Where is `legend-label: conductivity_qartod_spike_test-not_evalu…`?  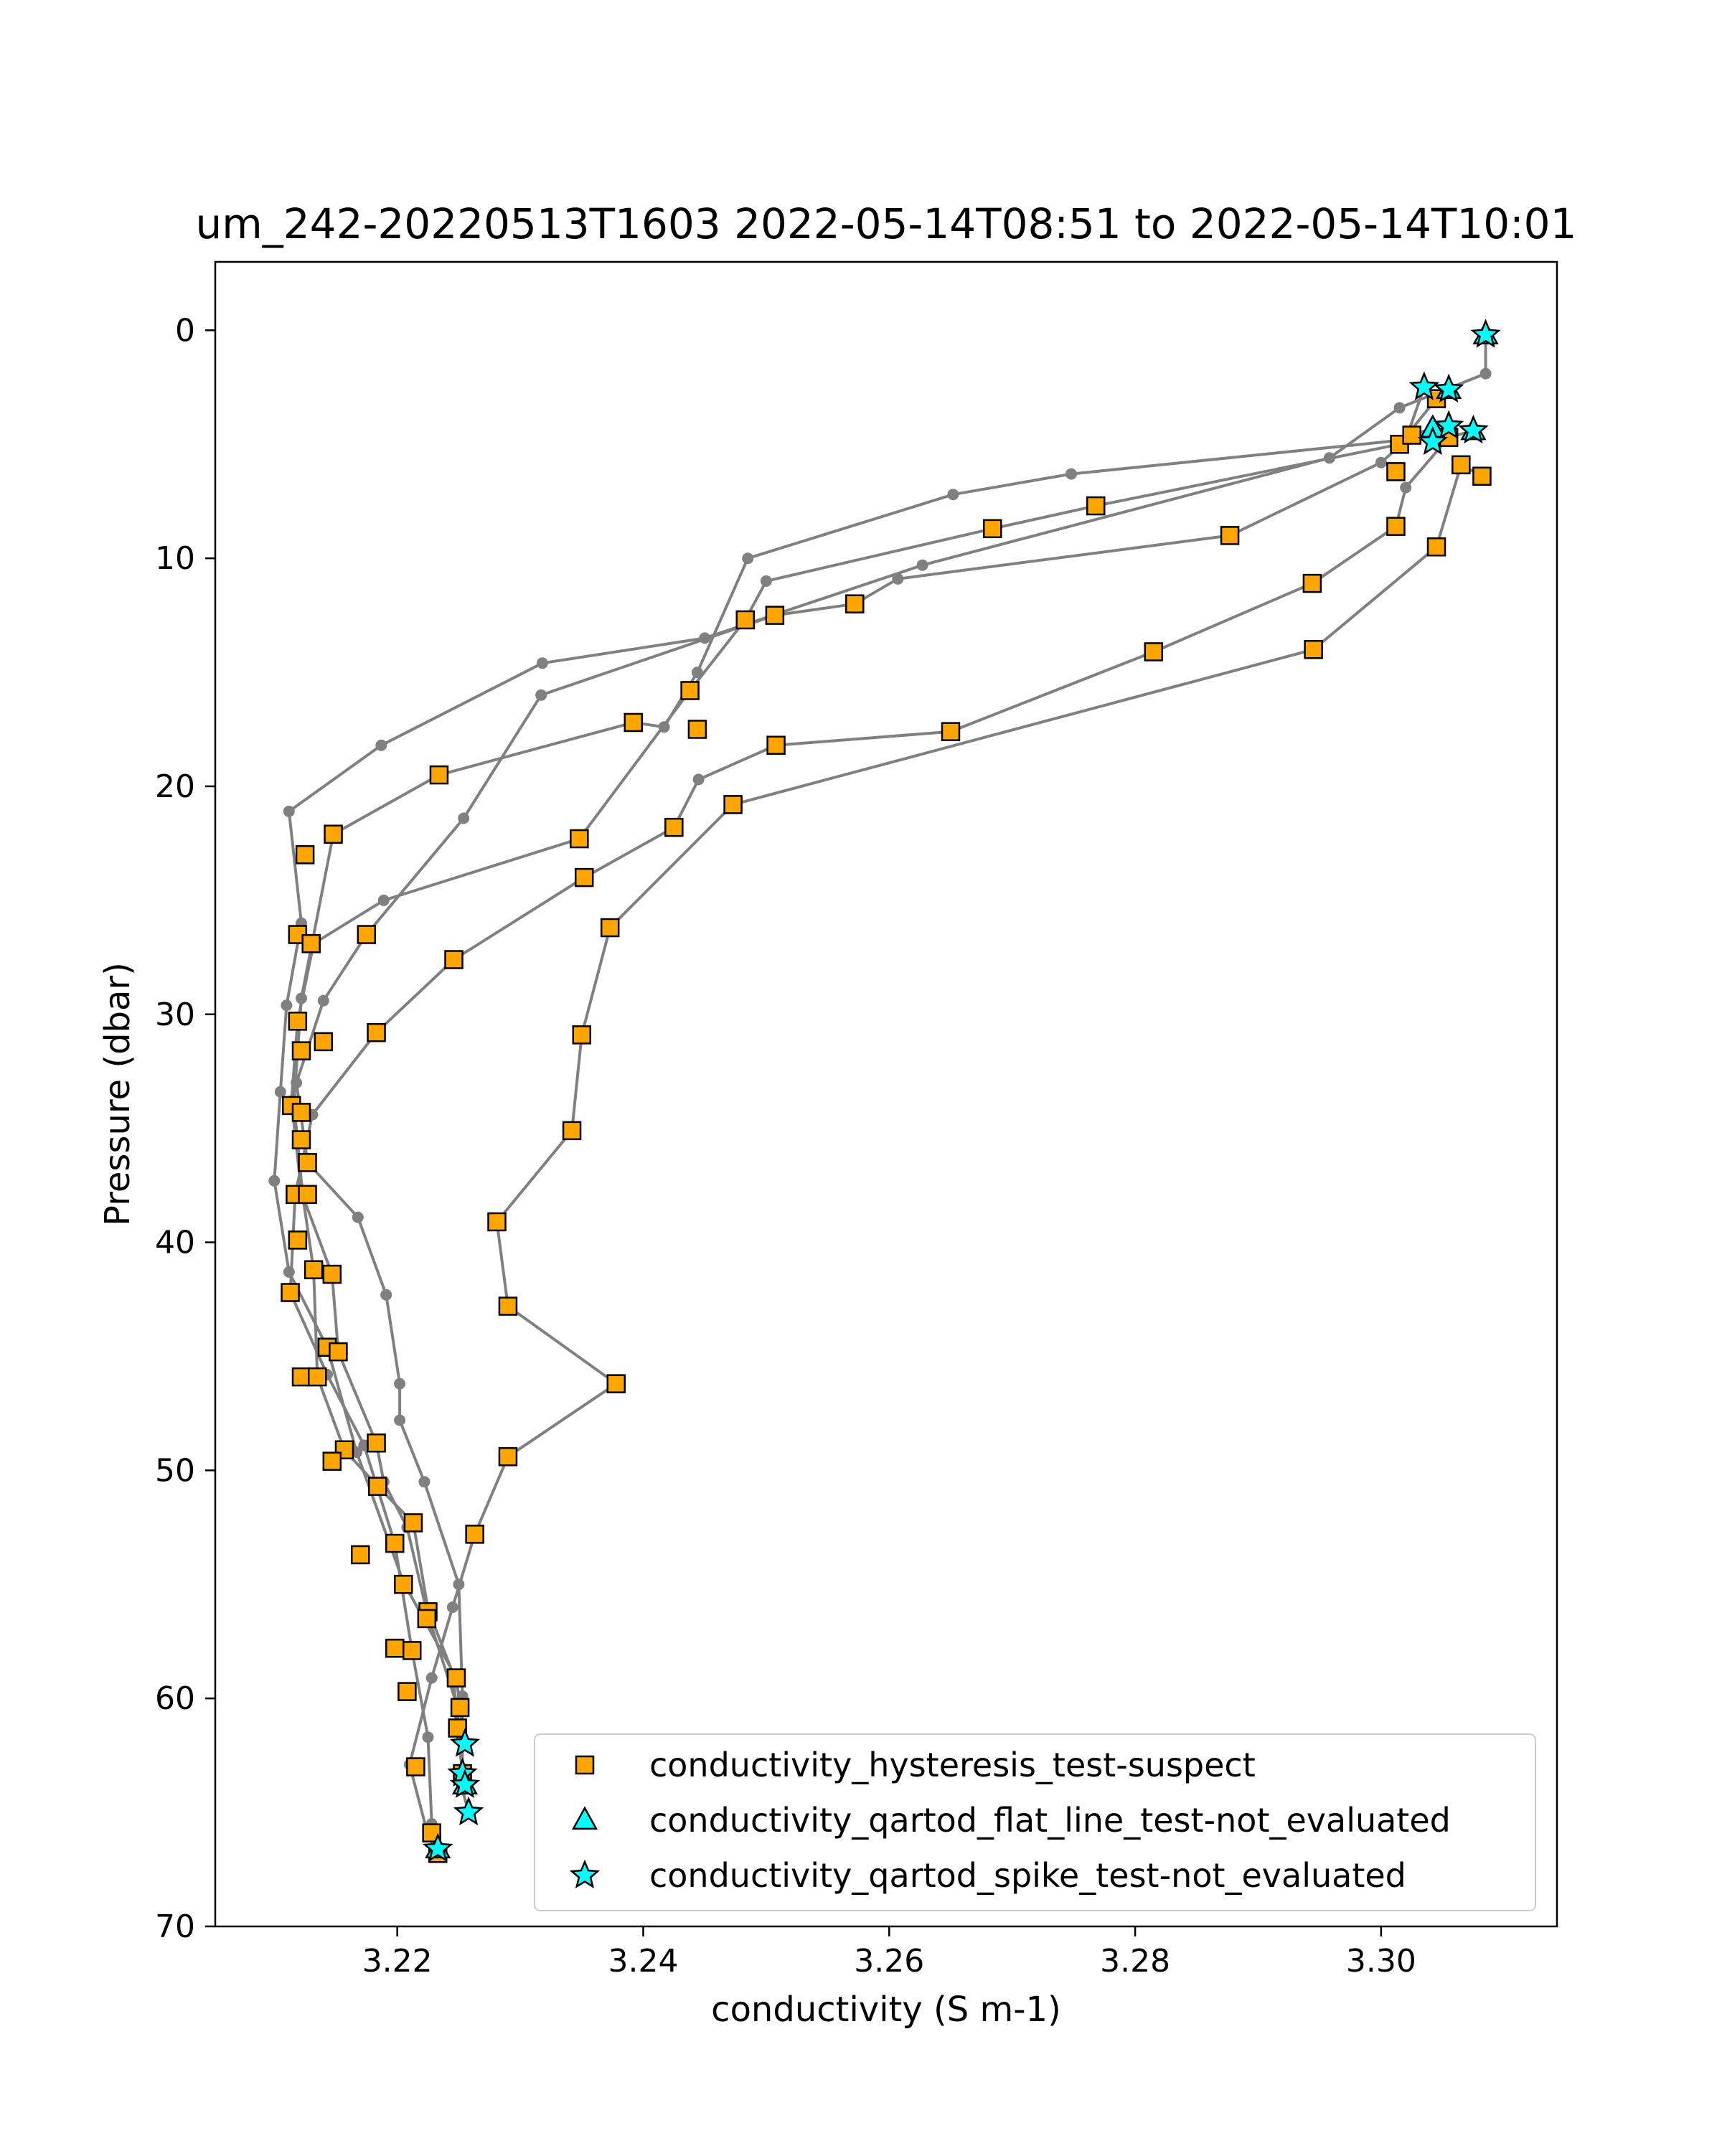 legend-label: conductivity_qartod_spike_test-not_evalu… is located at coordinates (1028, 1876).